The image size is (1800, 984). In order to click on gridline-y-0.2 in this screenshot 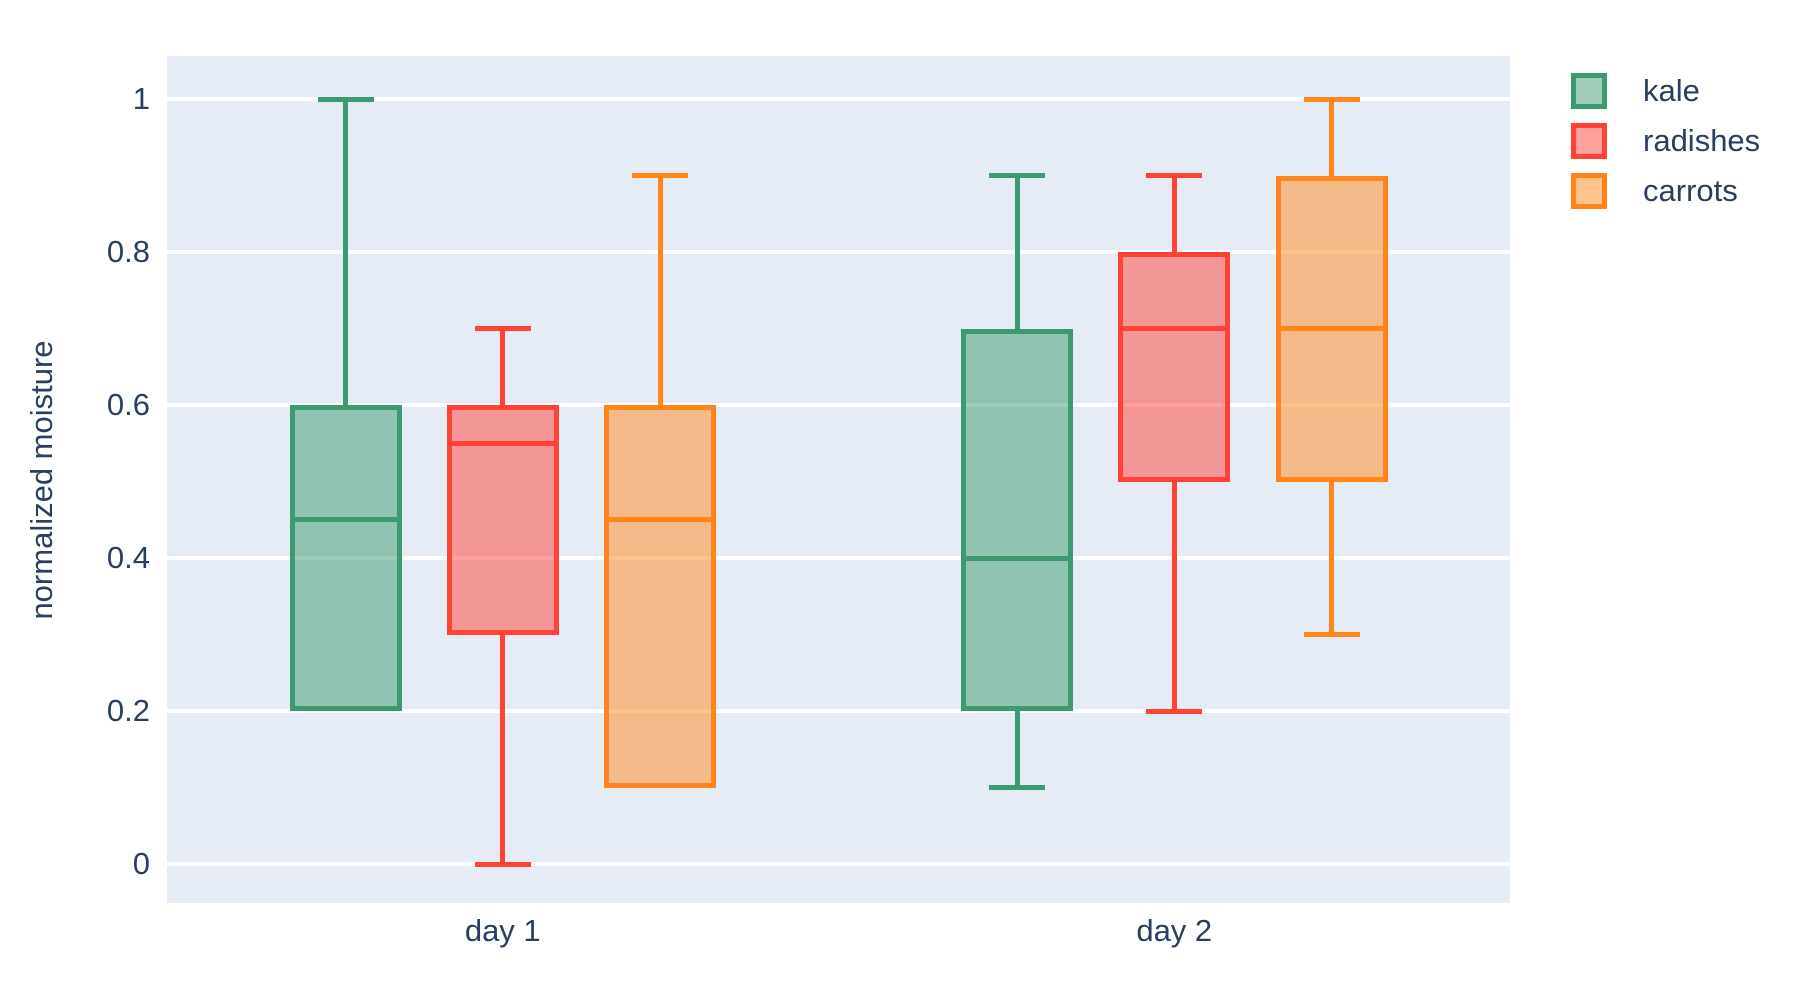, I will do `click(838, 711)`.